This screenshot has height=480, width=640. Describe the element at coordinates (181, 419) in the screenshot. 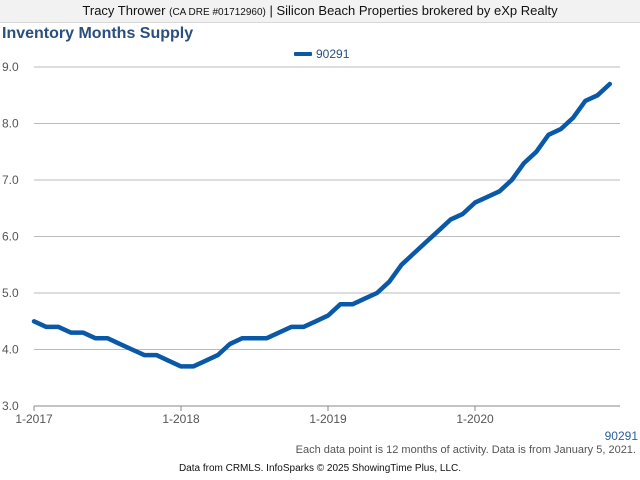

I see `x-tick-label: 1-2018` at that location.